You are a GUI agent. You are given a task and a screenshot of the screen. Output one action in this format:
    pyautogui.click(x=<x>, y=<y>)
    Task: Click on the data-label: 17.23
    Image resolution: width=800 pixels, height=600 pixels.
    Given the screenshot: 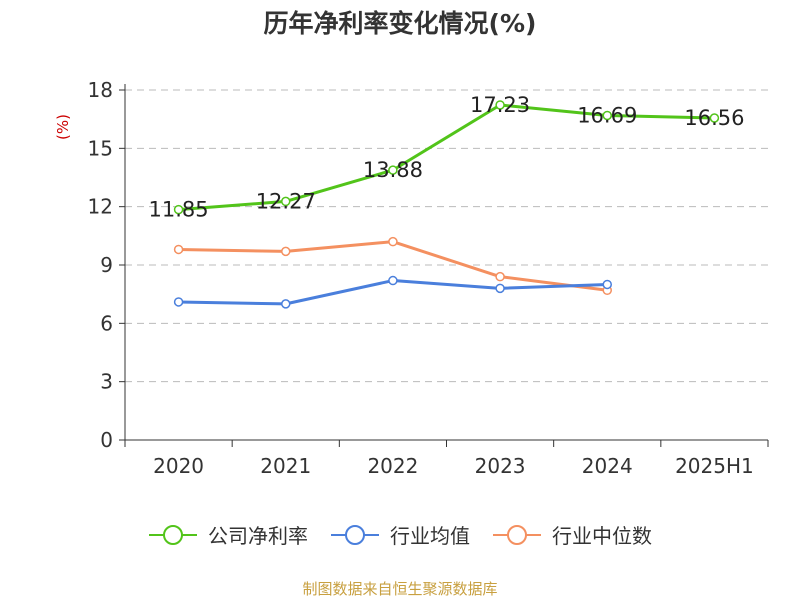 What is the action you would take?
    pyautogui.click(x=500, y=105)
    